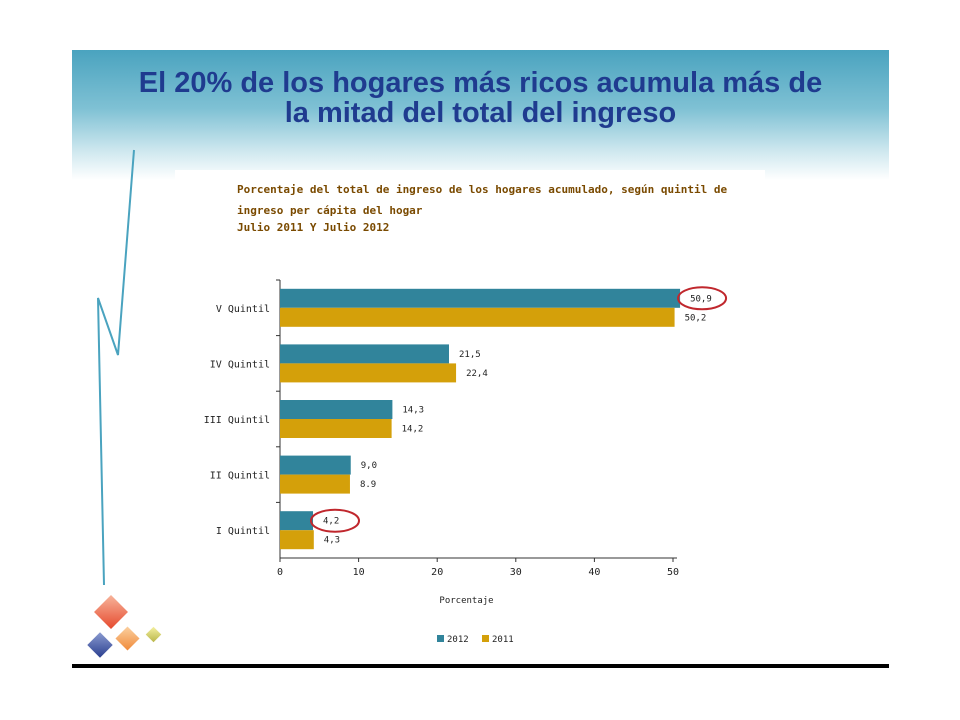  Describe the element at coordinates (485, 638) in the screenshot. I see `legend-swatch-2011` at that location.